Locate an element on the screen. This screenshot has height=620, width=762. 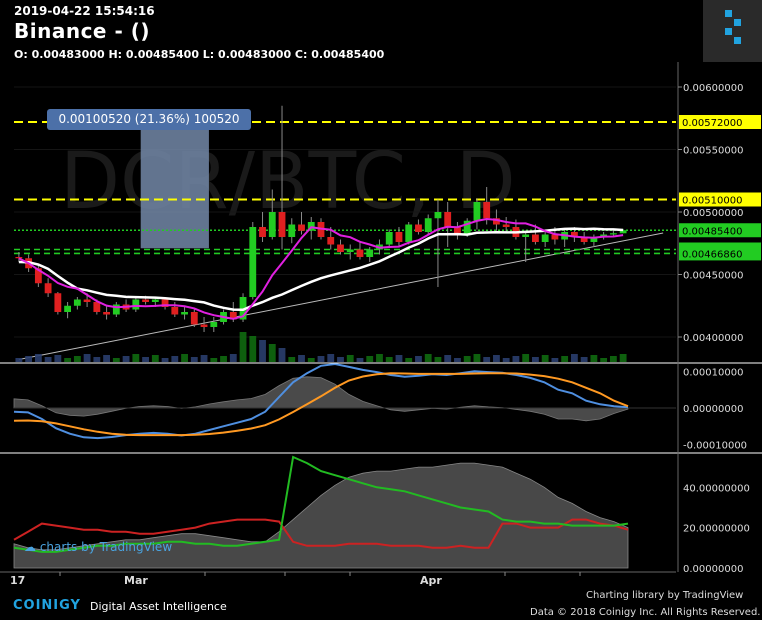
ma-slow-line is located at coordinates (321, 269).